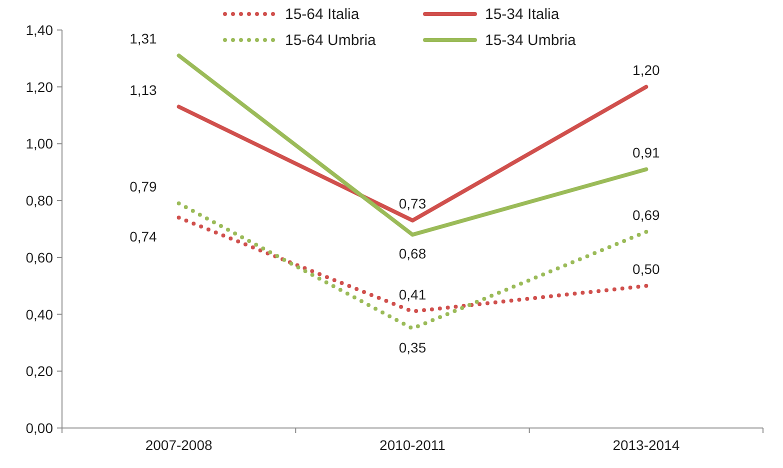 This screenshot has width=783, height=468. What do you see at coordinates (40, 428) in the screenshot?
I see `y-tick-label: 0,00` at bounding box center [40, 428].